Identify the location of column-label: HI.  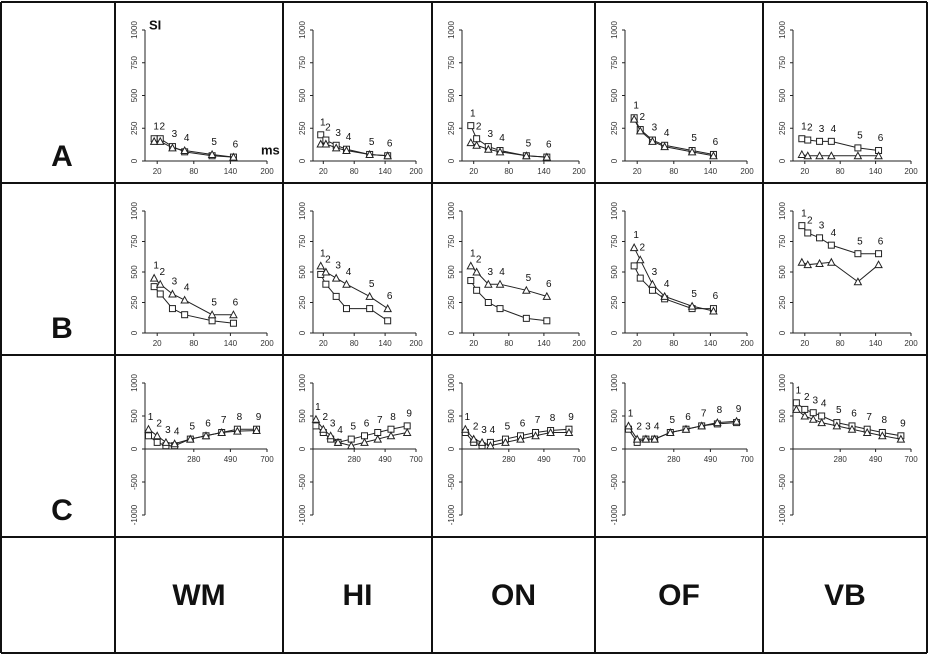
(358, 595).